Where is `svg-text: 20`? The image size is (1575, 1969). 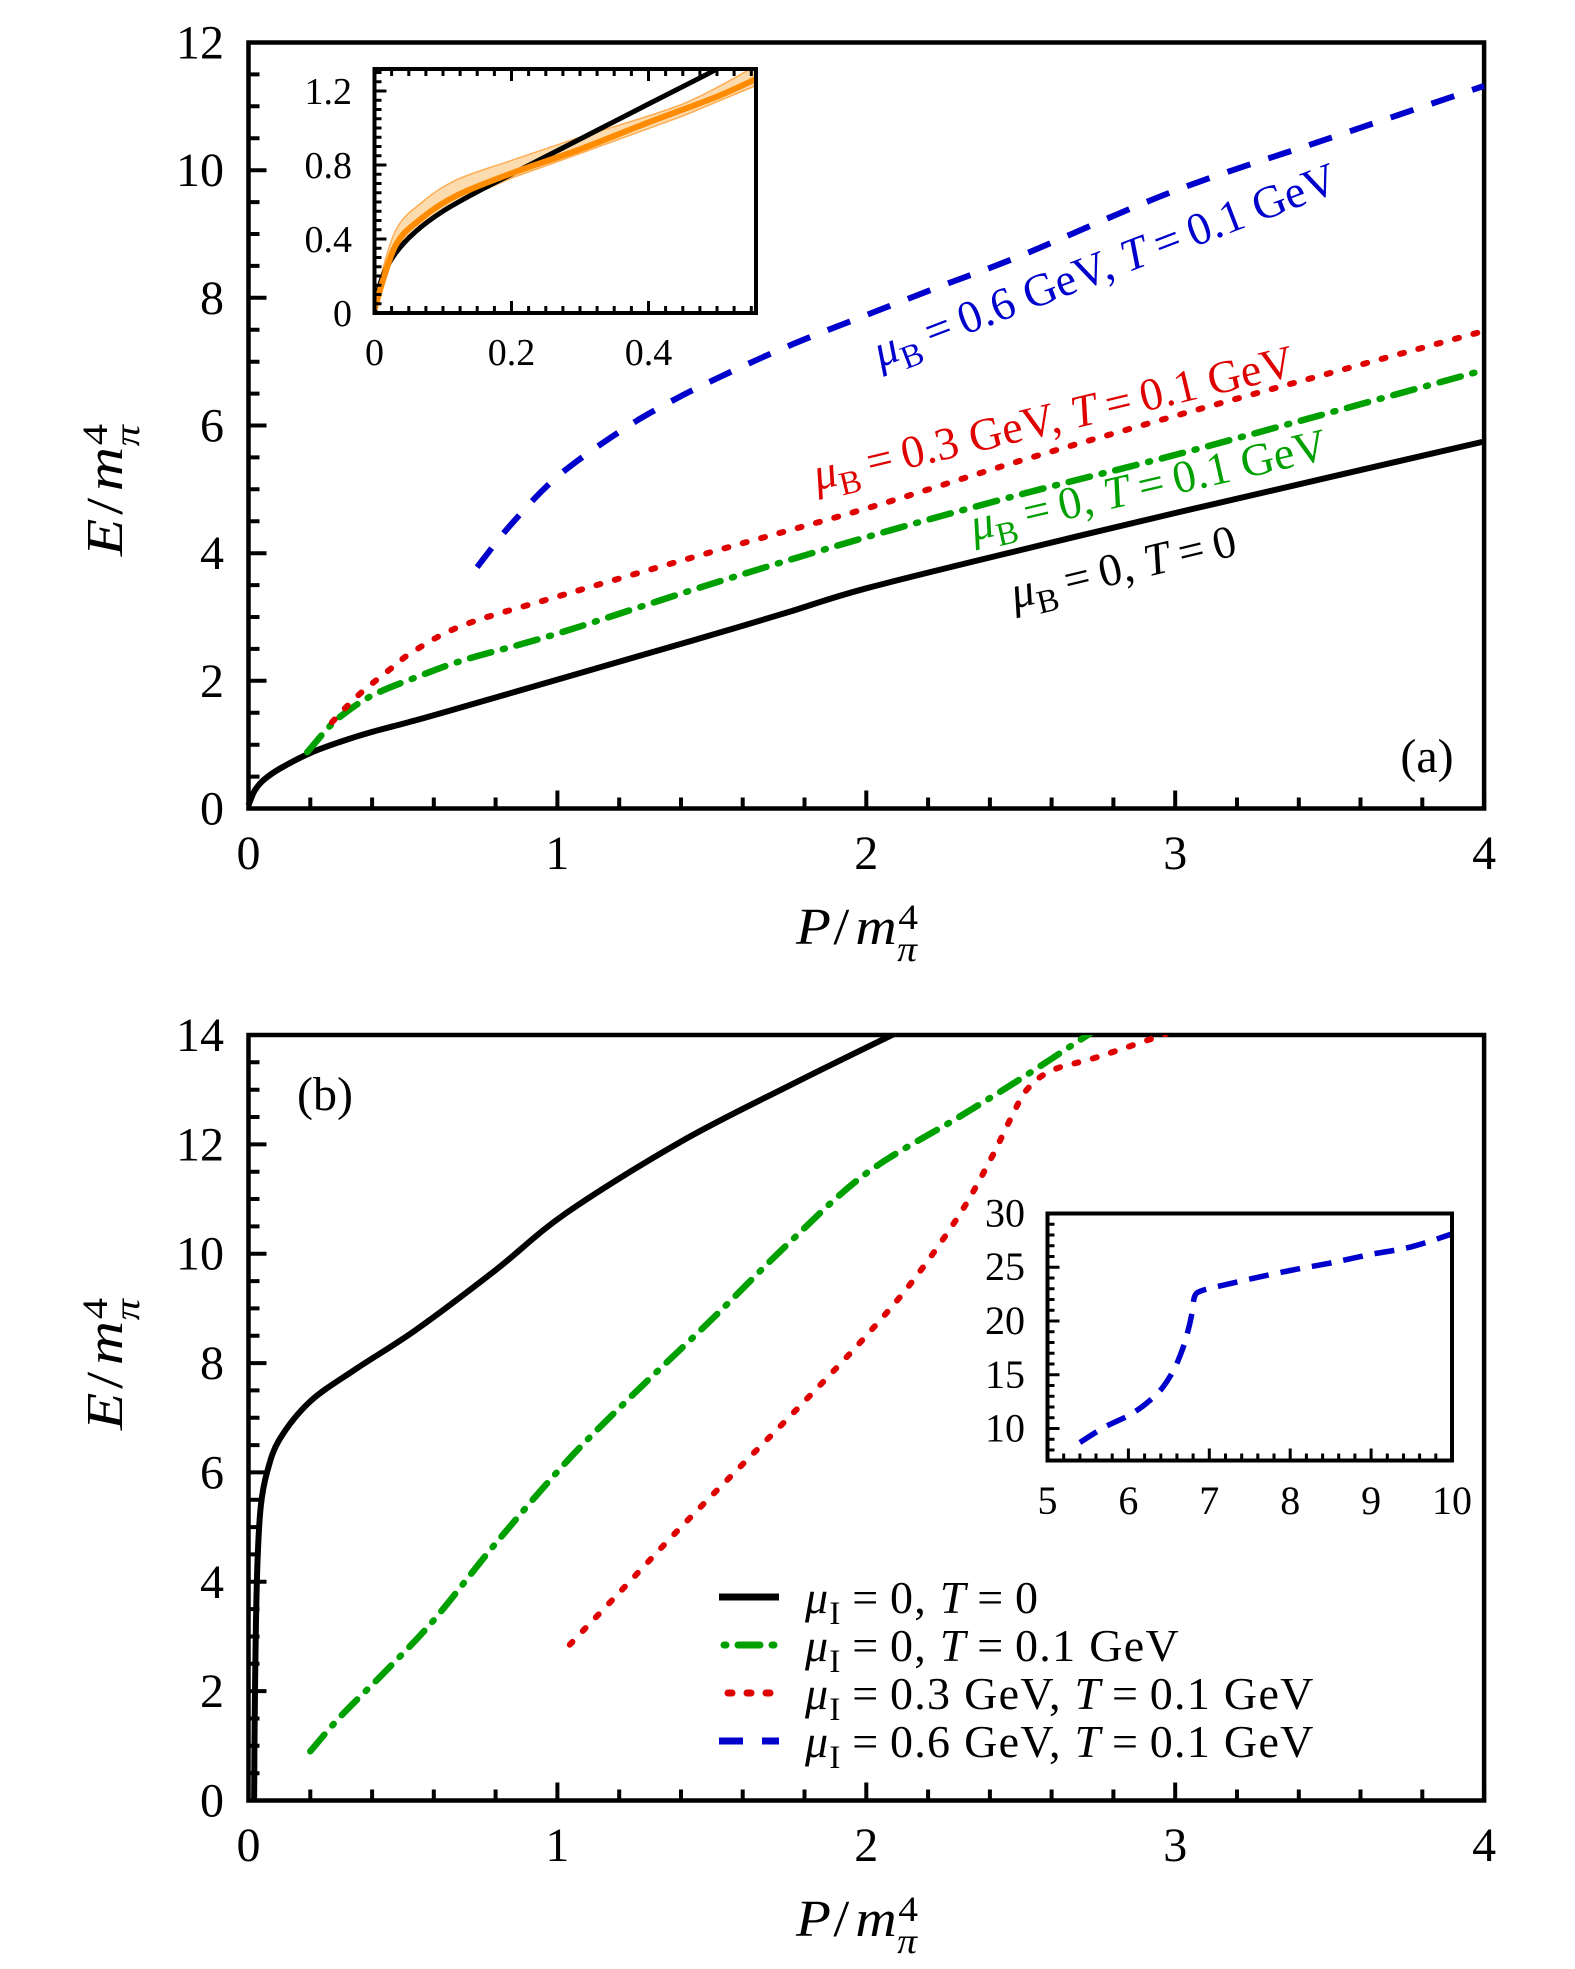
svg-text: 20 is located at coordinates (1005, 1320).